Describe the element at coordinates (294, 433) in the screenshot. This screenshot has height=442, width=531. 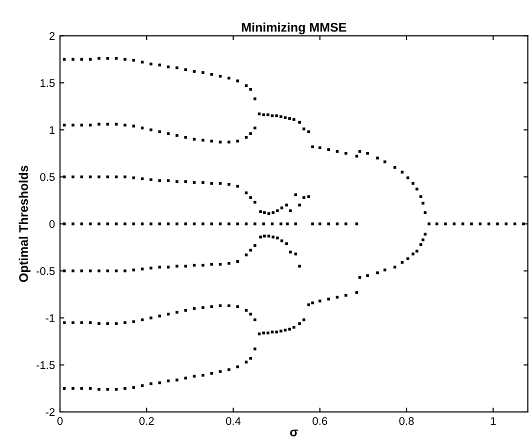
I see `x-axis-title: σ` at that location.